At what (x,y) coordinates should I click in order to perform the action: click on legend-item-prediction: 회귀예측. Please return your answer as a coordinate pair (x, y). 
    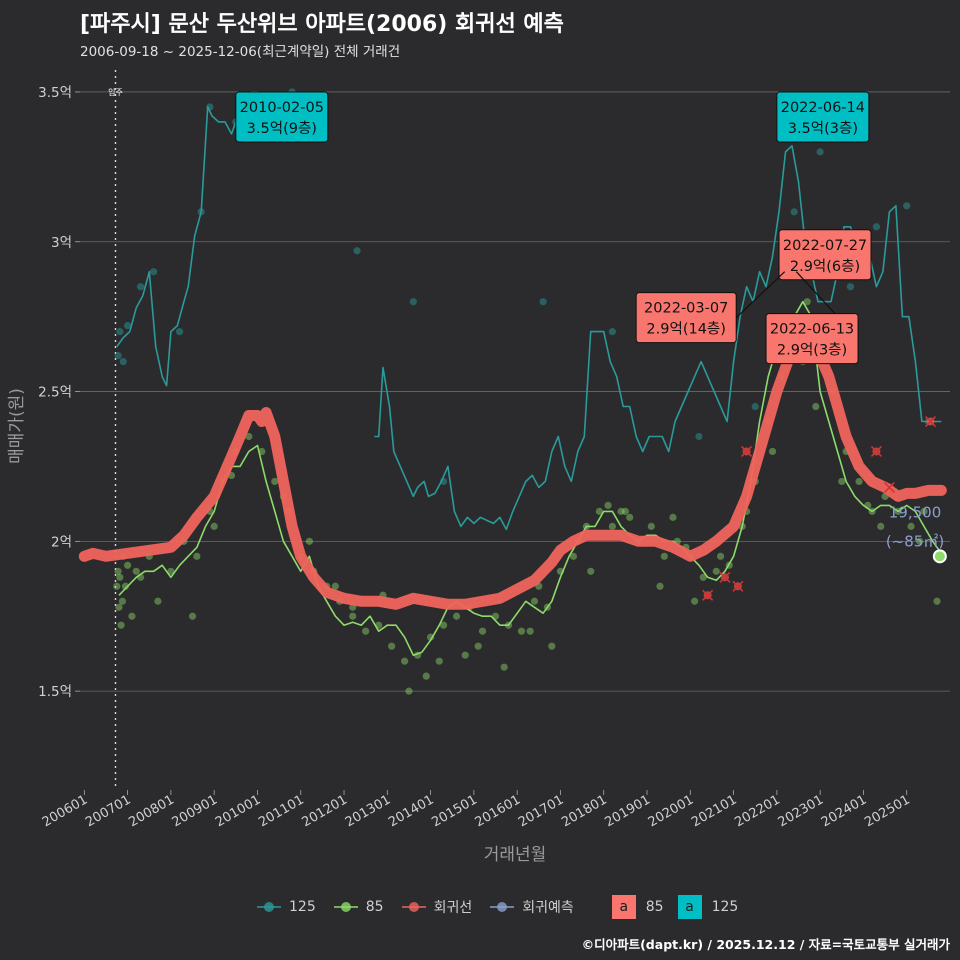
    Looking at the image, I should click on (531, 907).